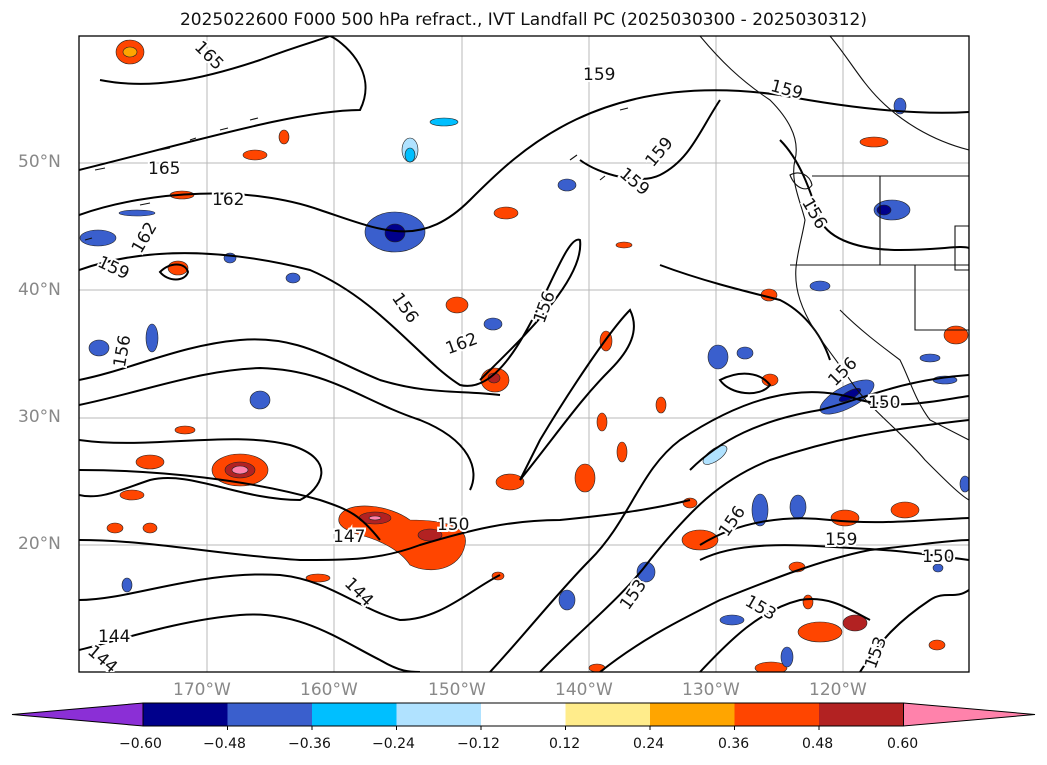 This screenshot has width=1047, height=765. What do you see at coordinates (39, 162) in the screenshot?
I see `lat-label: 50°N` at bounding box center [39, 162].